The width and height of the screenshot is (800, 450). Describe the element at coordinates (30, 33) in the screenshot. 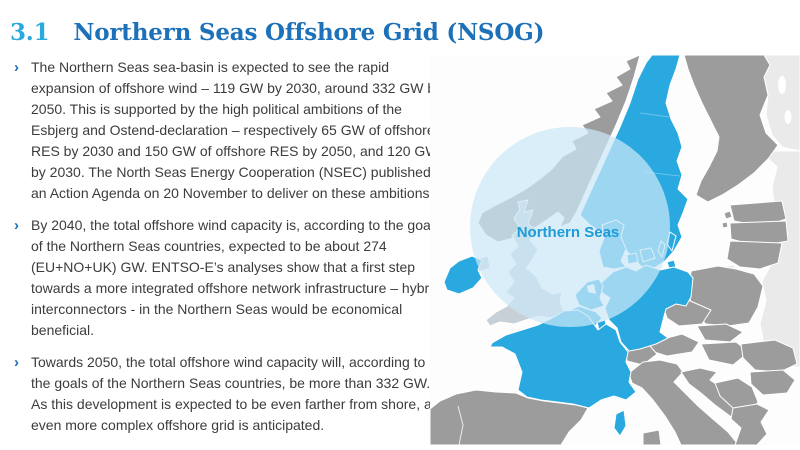

I see `section-number: 3.1` at that location.